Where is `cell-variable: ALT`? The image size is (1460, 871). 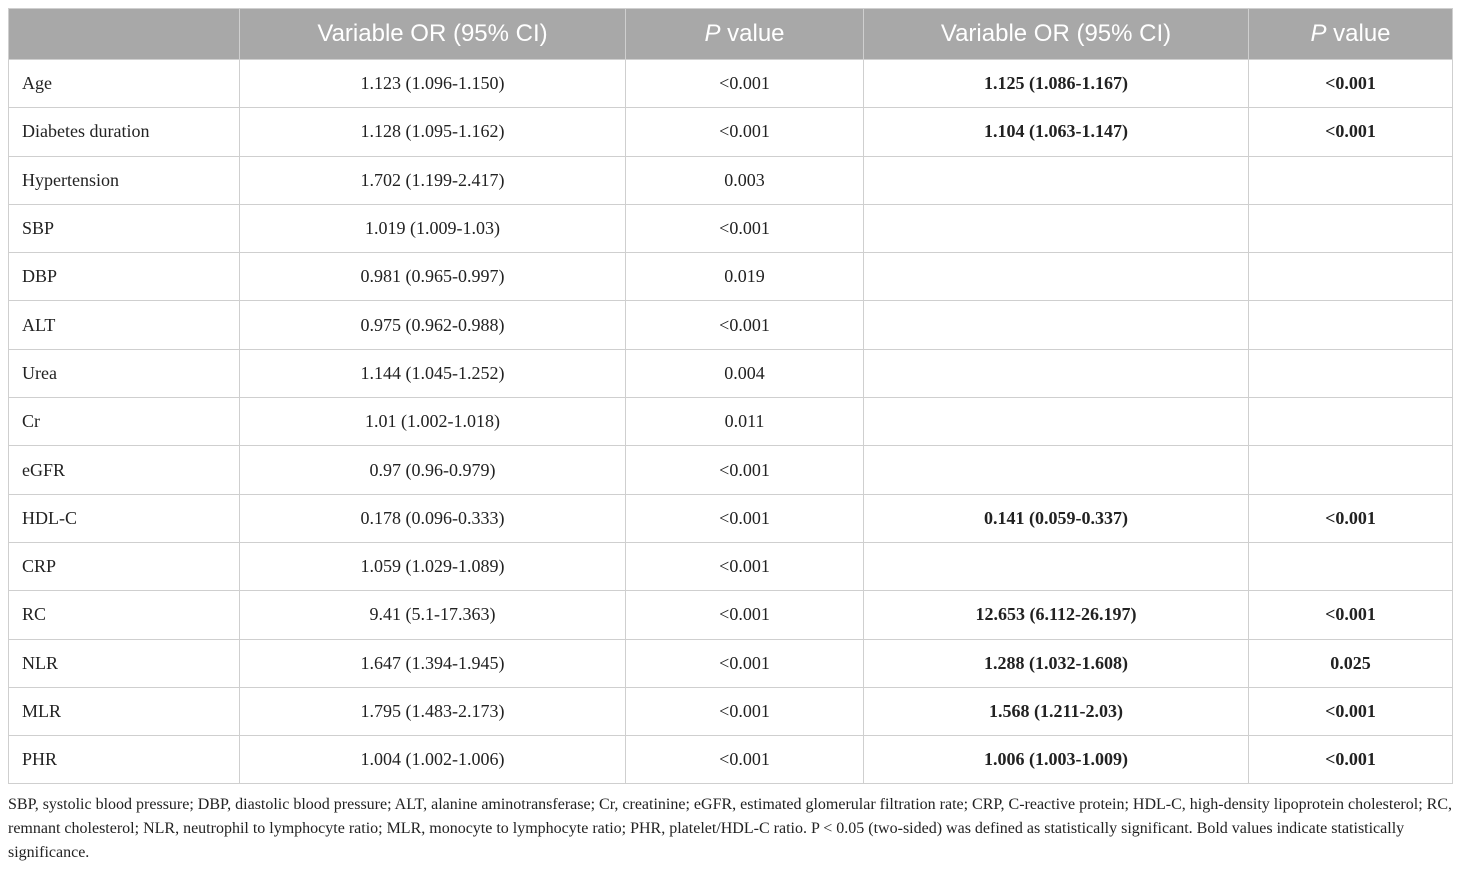 cell-variable: ALT is located at coordinates (124, 325).